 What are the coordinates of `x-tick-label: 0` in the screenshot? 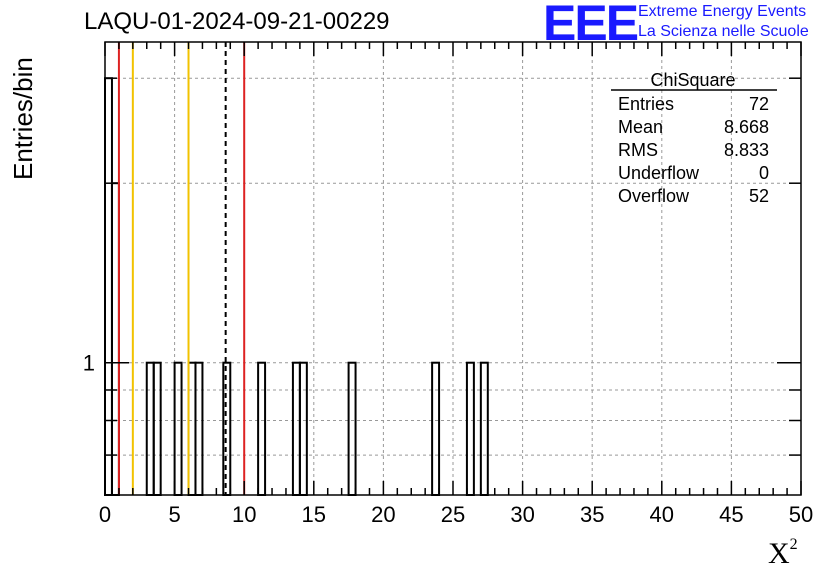 It's located at (105, 514).